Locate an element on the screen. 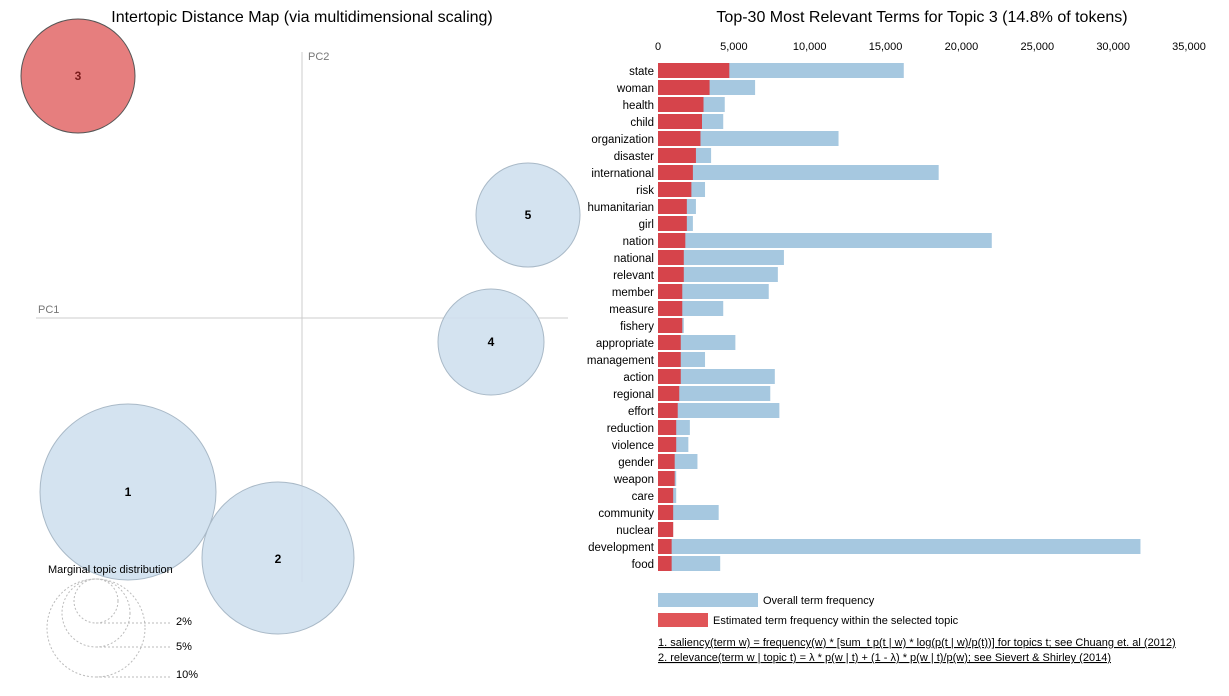 The height and width of the screenshot is (696, 1229). topic-label: 4 is located at coordinates (491, 342).